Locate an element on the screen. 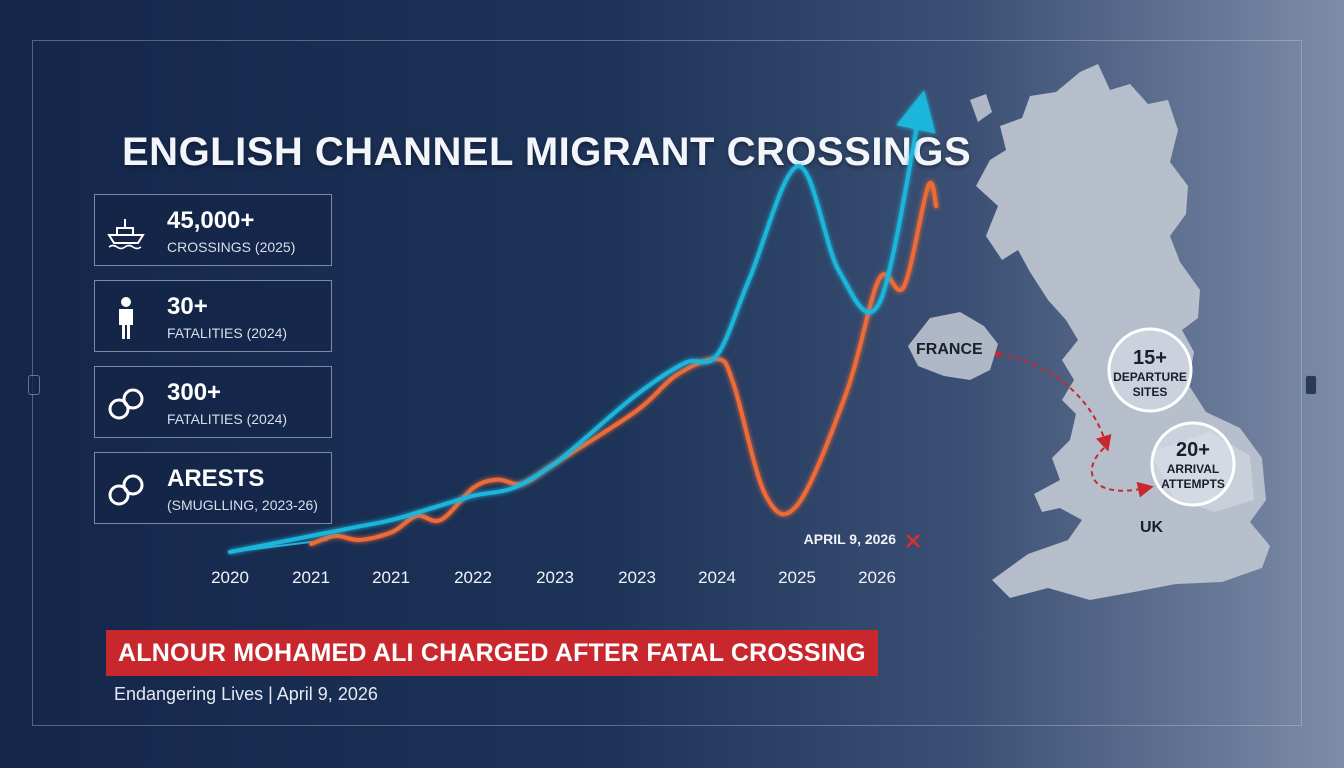 The width and height of the screenshot is (1344, 768). close-x-icon-stroke is located at coordinates (913, 541).